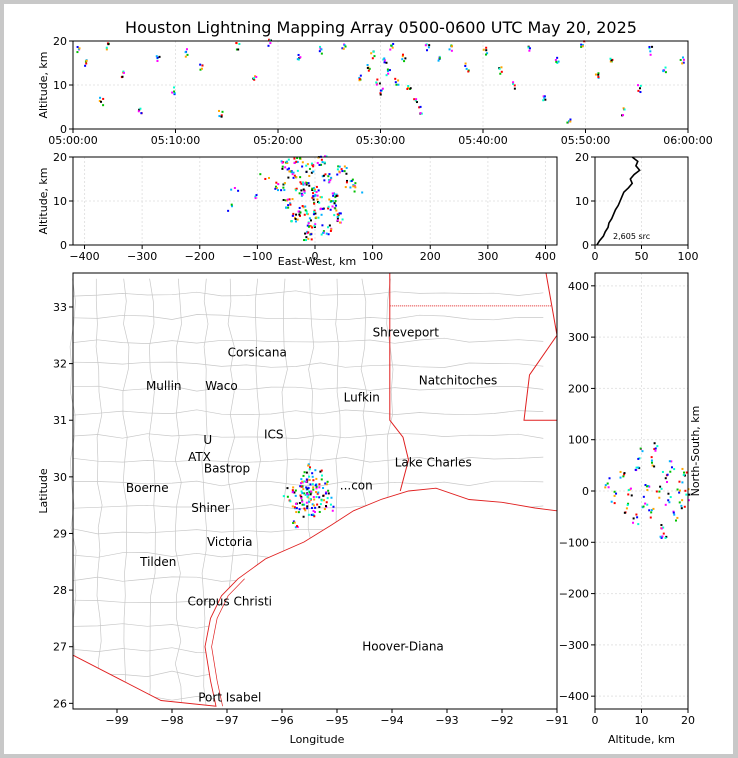 This screenshot has width=738, height=758. I want to click on y-tick-label: 300, so click(578, 337).